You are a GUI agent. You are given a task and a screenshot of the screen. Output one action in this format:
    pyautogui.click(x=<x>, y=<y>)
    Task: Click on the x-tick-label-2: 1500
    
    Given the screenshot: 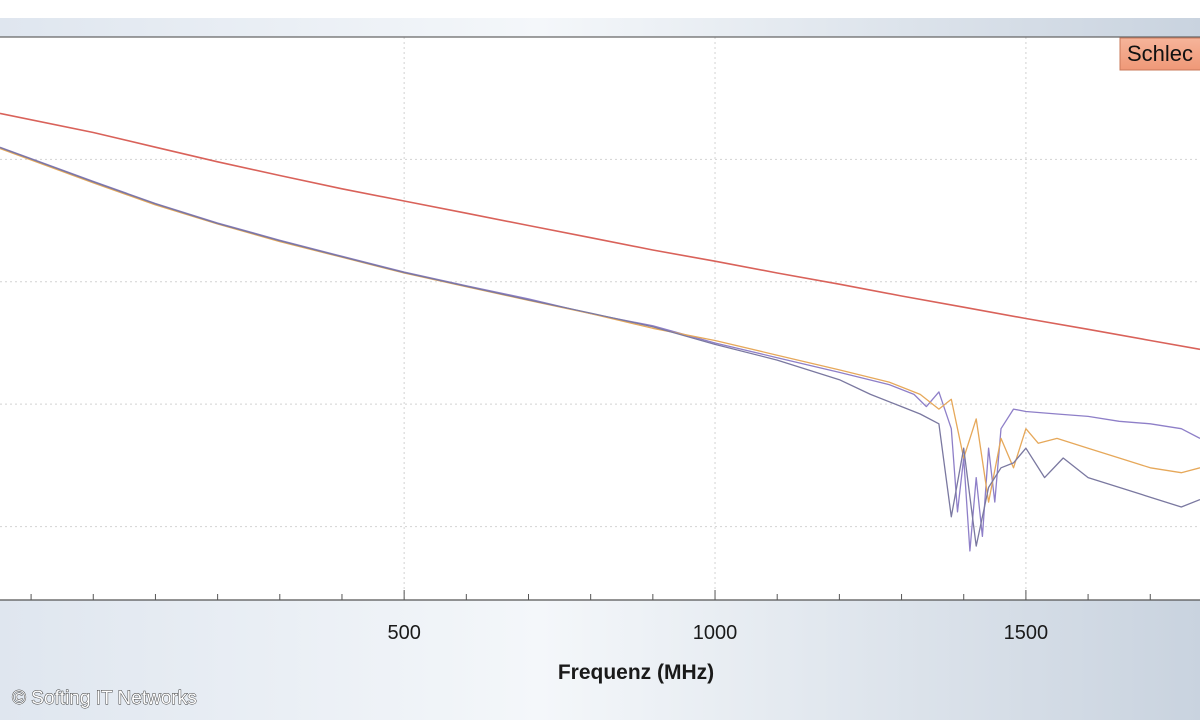 What is the action you would take?
    pyautogui.click(x=1026, y=633)
    